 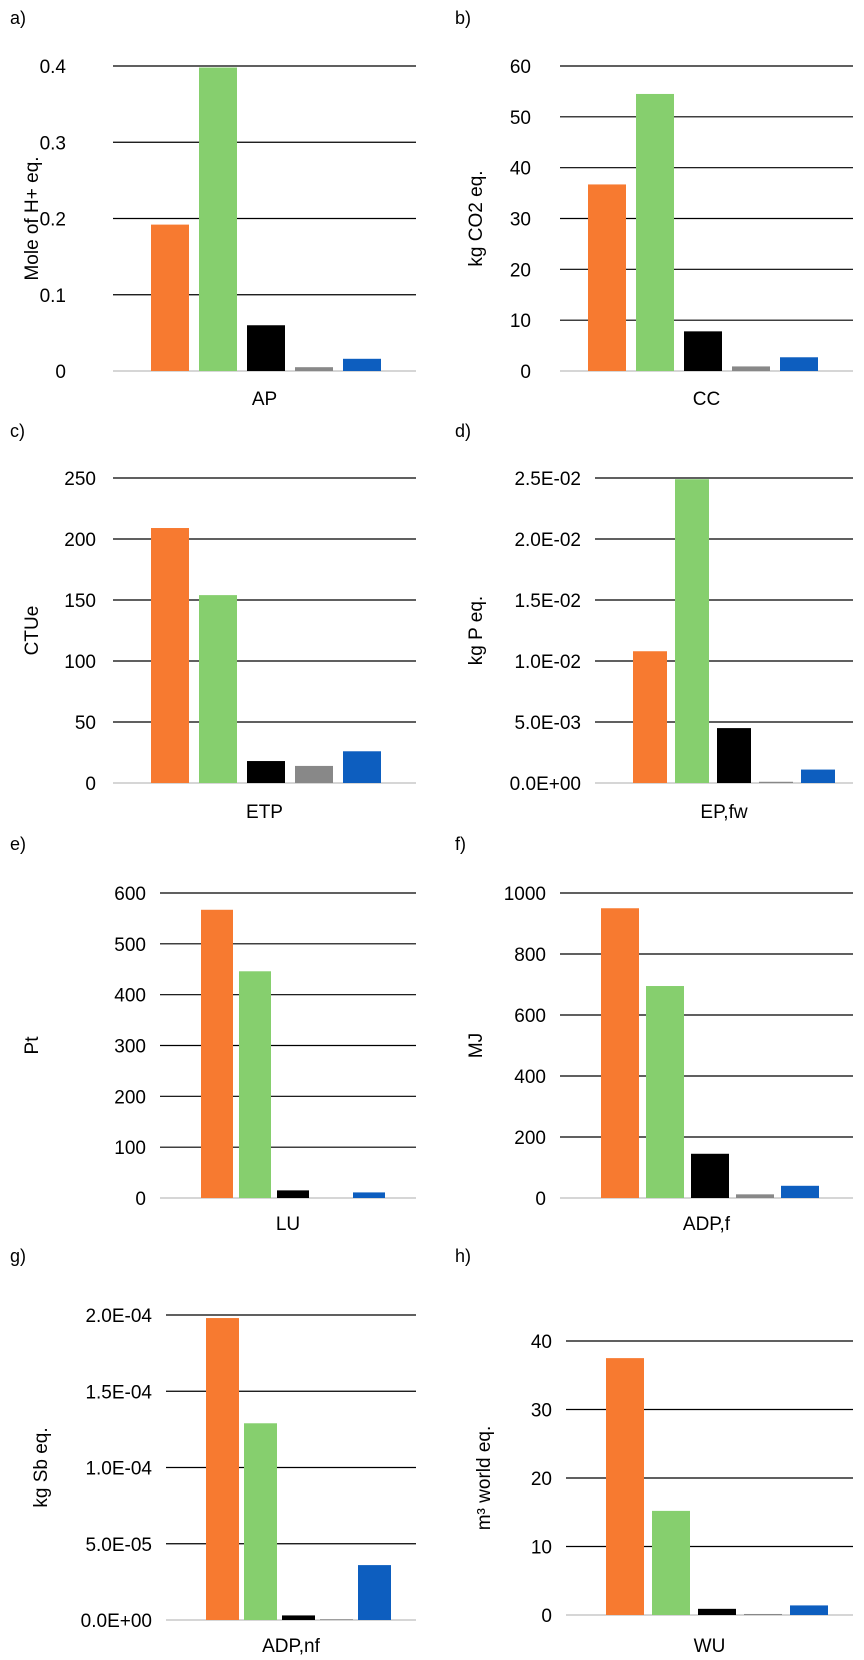 What do you see at coordinates (118, 1545) in the screenshot?
I see `y-tick-label: 5.0E-05` at bounding box center [118, 1545].